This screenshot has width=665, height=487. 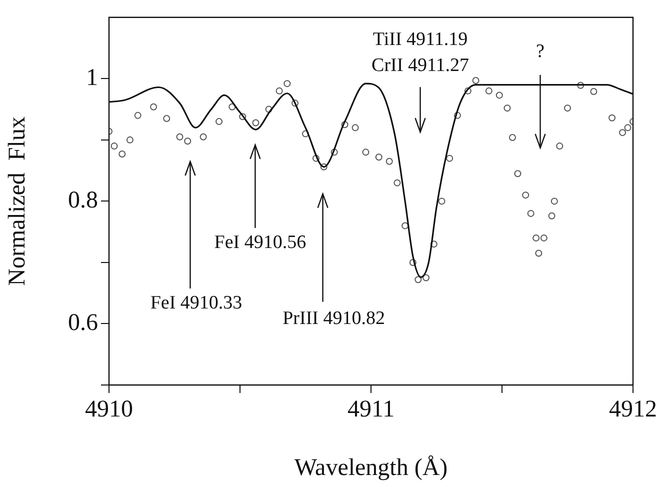 What do you see at coordinates (540, 51) in the screenshot?
I see `annotation: ?` at bounding box center [540, 51].